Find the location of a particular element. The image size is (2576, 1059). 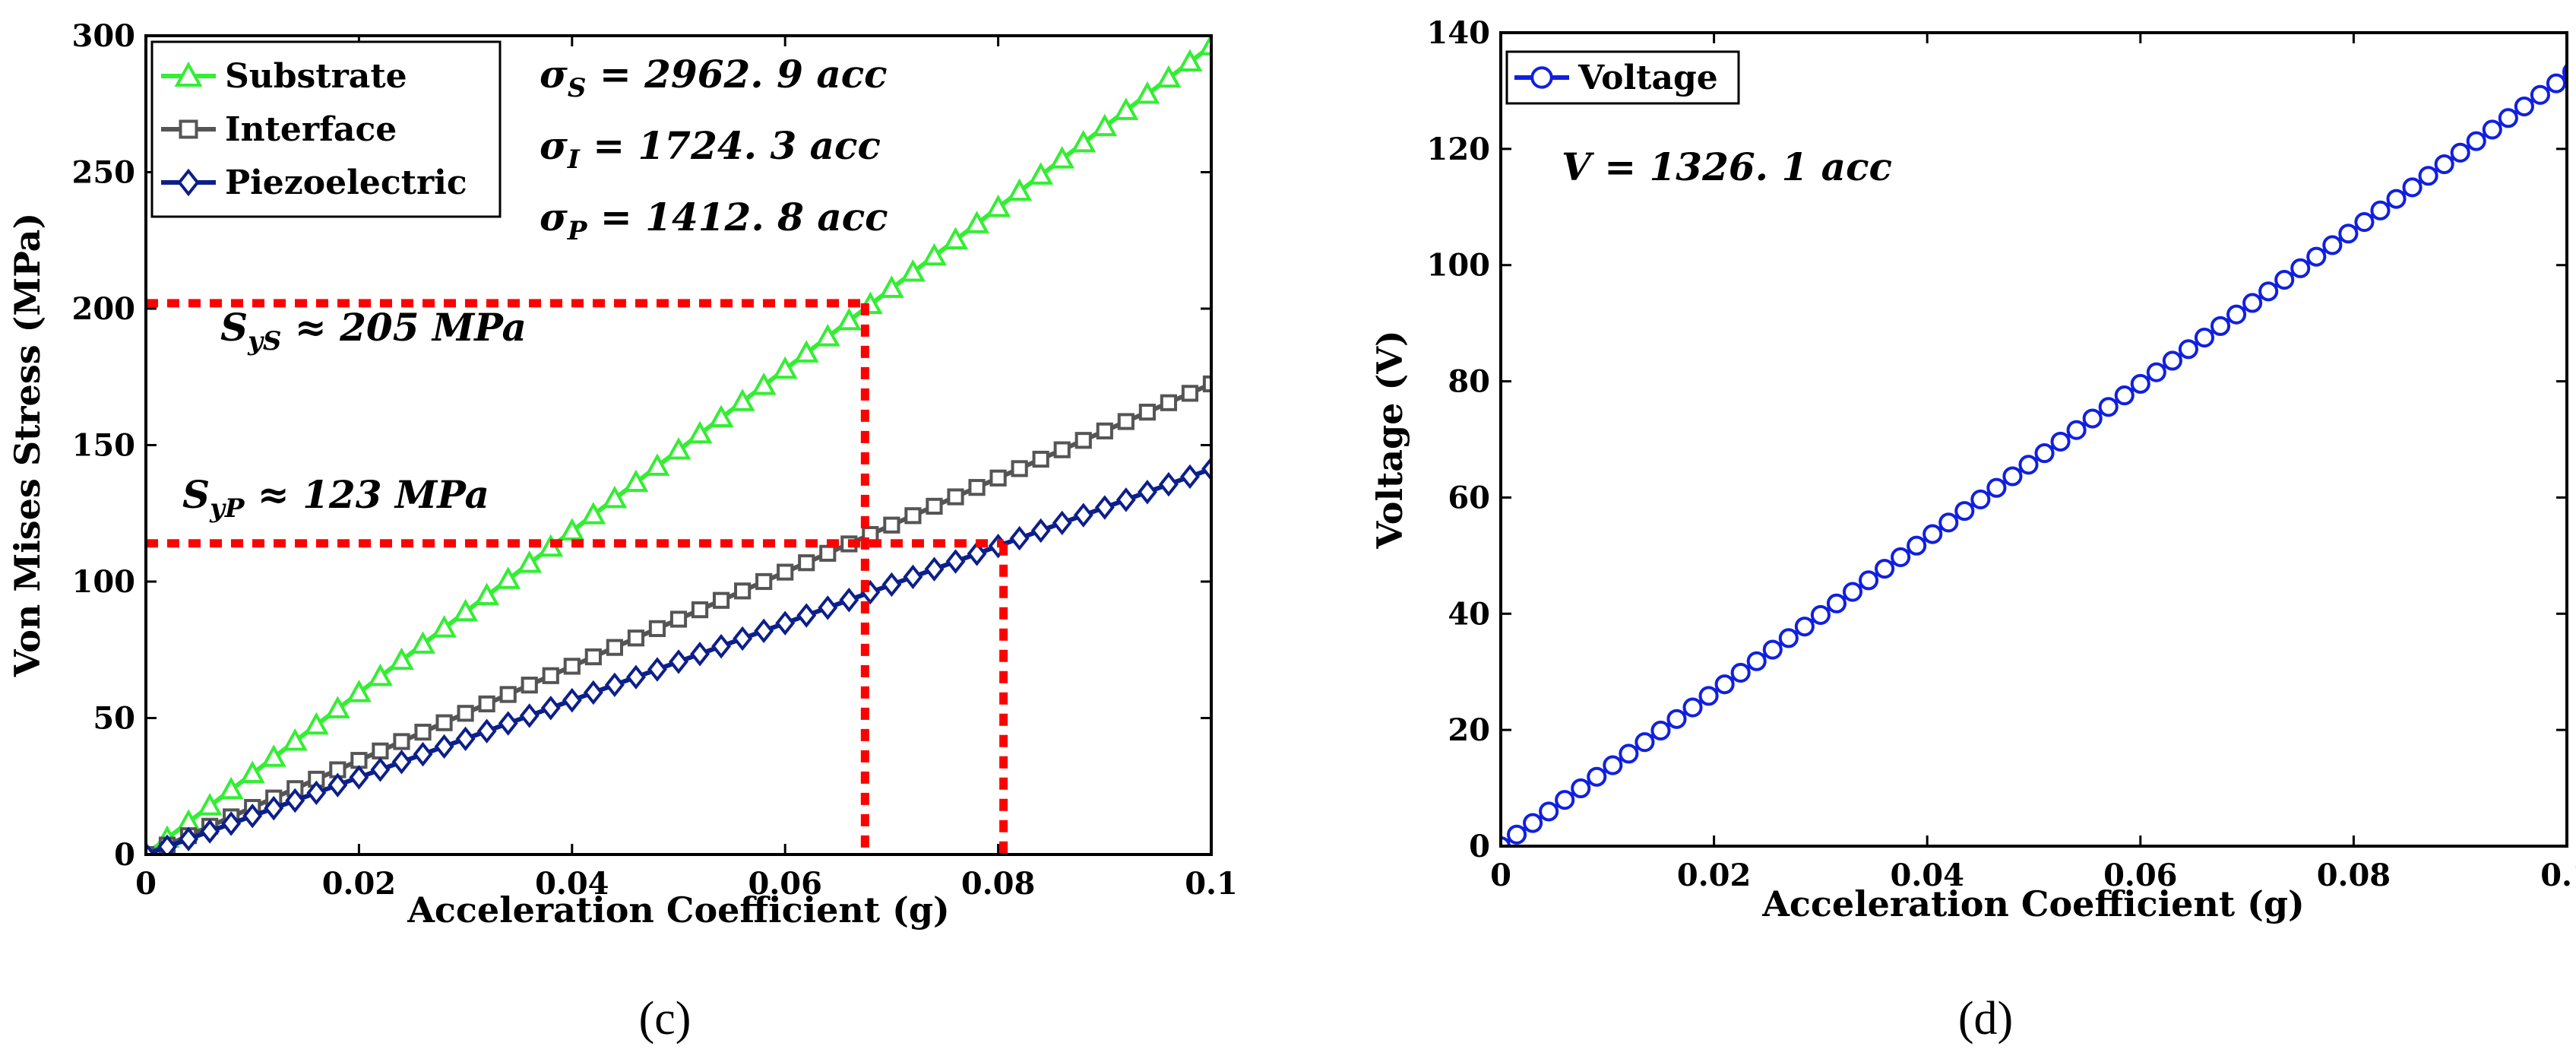

legend-item-substrate: Substrate is located at coordinates (284, 77).